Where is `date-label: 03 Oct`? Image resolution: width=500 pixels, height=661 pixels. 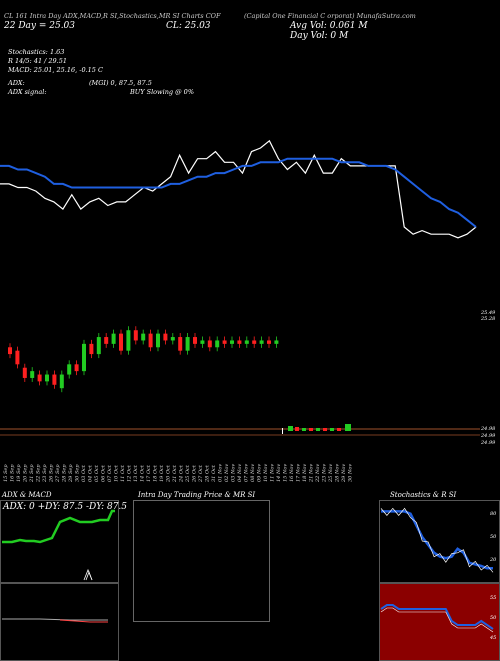
date-label: 03 Oct is located at coordinates (84, 473).